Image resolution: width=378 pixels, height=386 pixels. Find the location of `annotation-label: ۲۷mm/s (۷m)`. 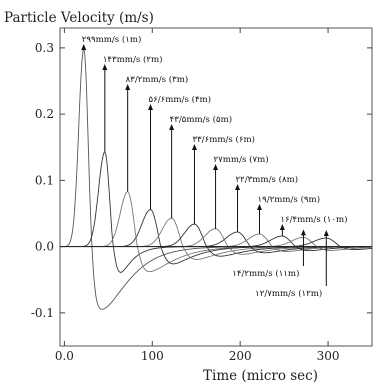

annotation-label: ۲۷mm/s (۷m) is located at coordinates (241, 159).